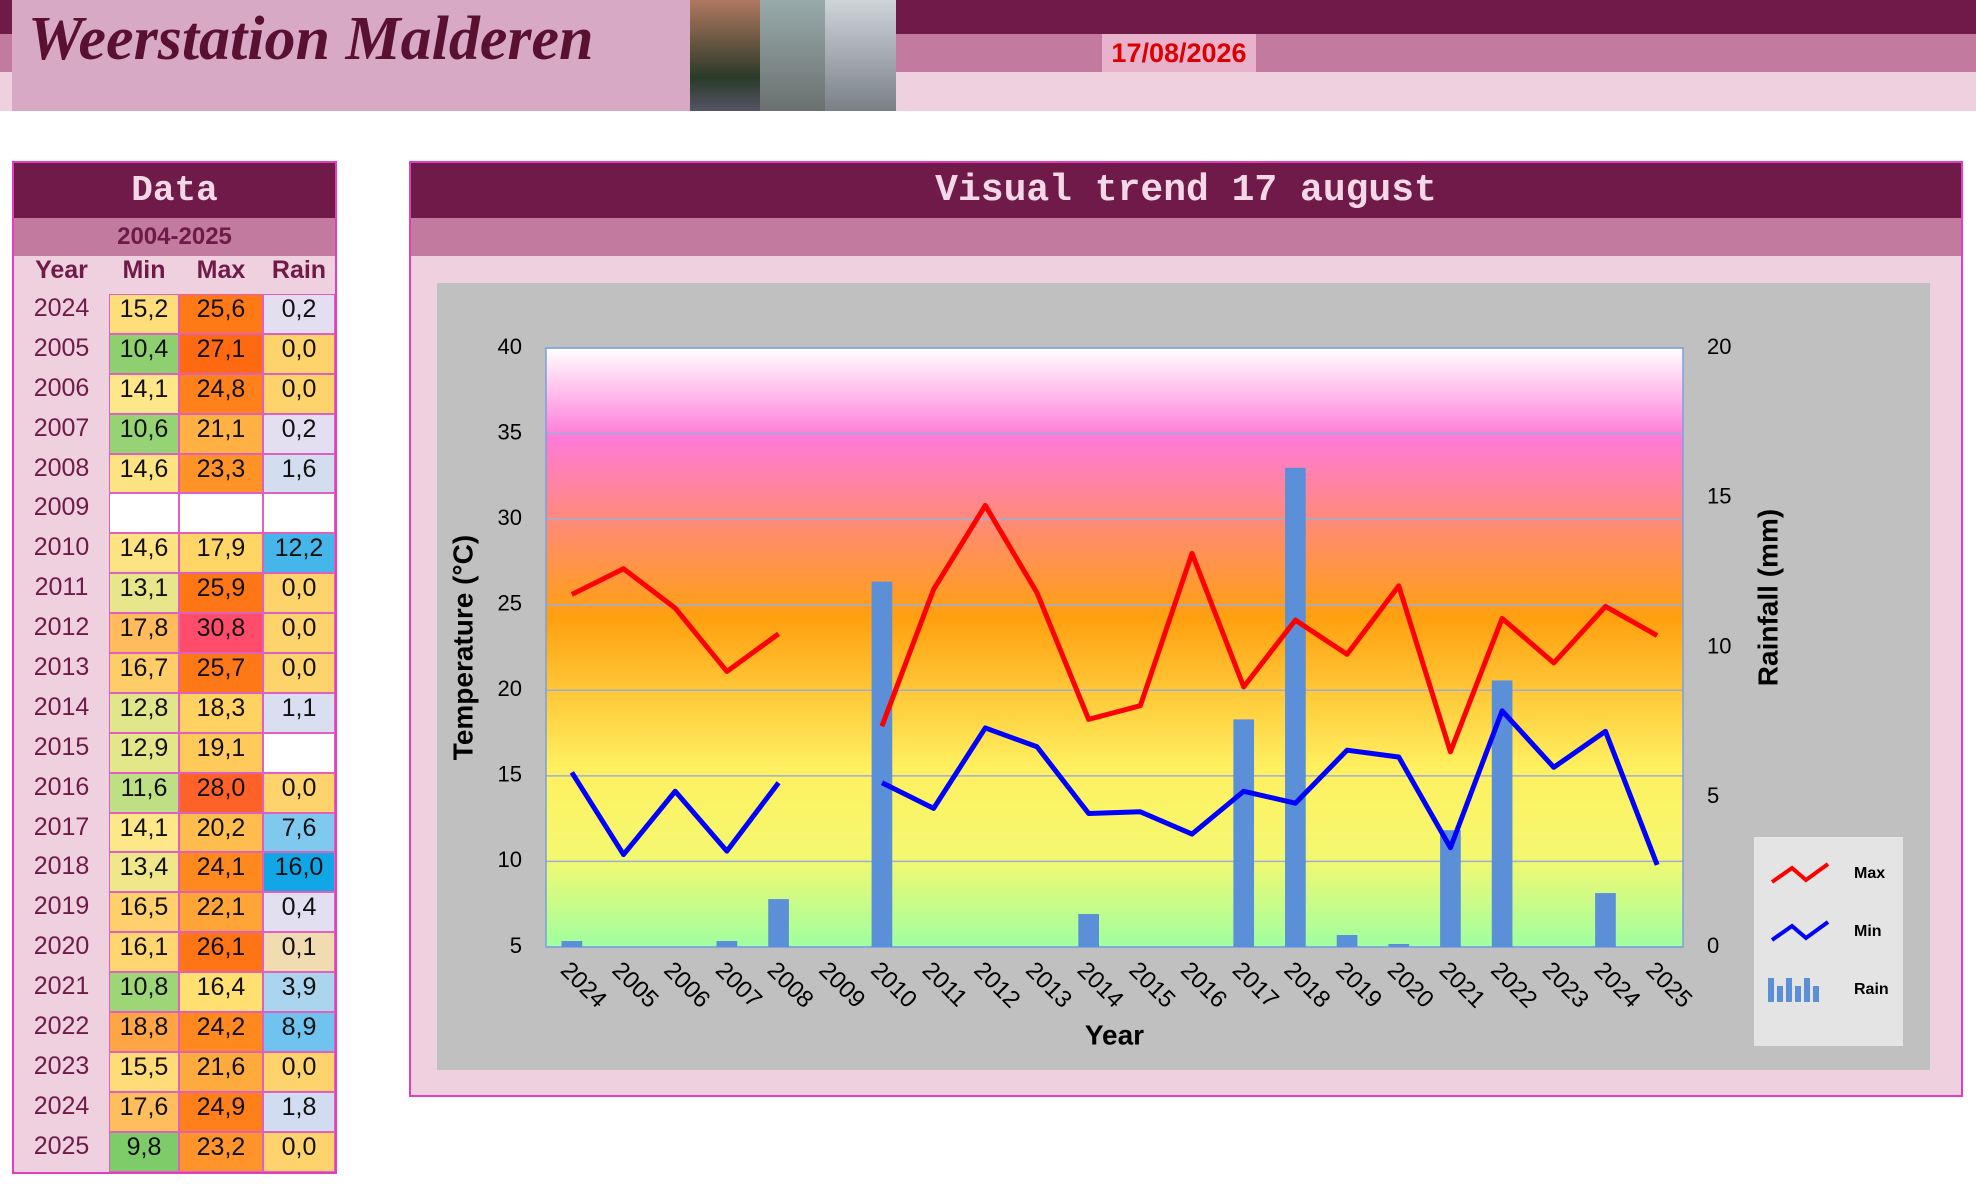 Image resolution: width=1976 pixels, height=1184 pixels. I want to click on table-row: 2015 12,9 19,1, so click(174, 752).